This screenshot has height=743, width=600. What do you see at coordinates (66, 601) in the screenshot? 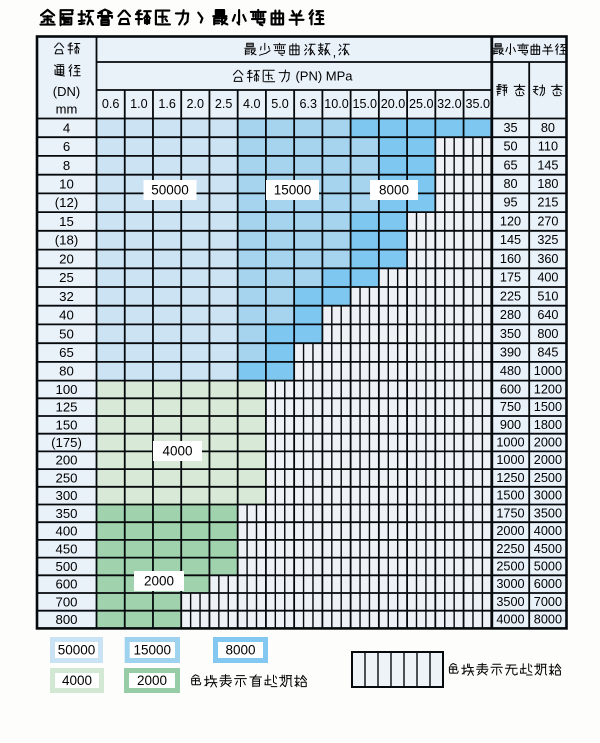
I see `svg-text: 700` at bounding box center [66, 601].